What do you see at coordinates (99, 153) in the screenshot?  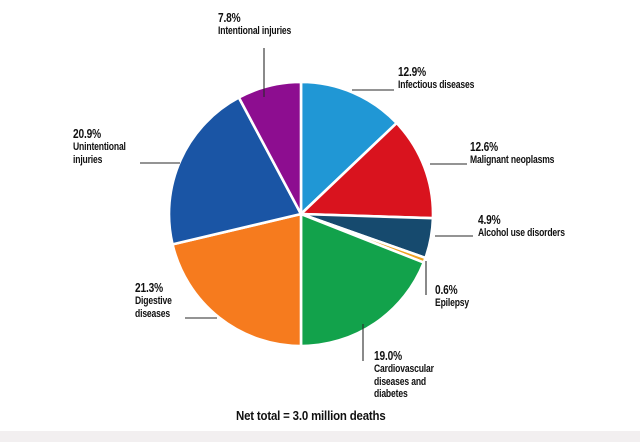 I see `slice-name: Unintentional injuries` at bounding box center [99, 153].